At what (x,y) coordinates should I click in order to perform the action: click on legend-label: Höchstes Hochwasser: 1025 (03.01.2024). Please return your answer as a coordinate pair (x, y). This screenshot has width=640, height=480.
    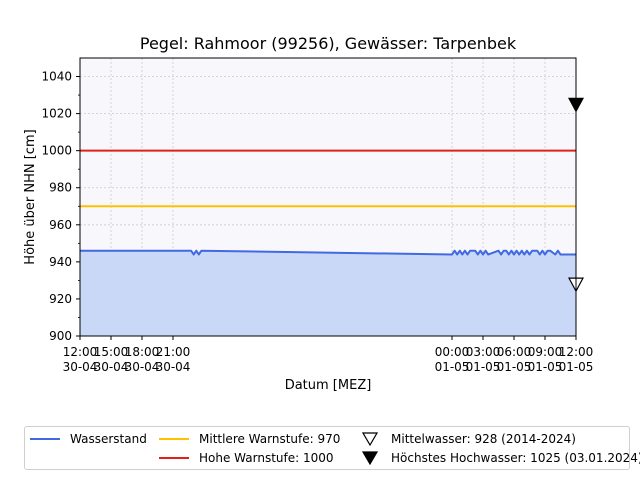
    Looking at the image, I should click on (515, 458).